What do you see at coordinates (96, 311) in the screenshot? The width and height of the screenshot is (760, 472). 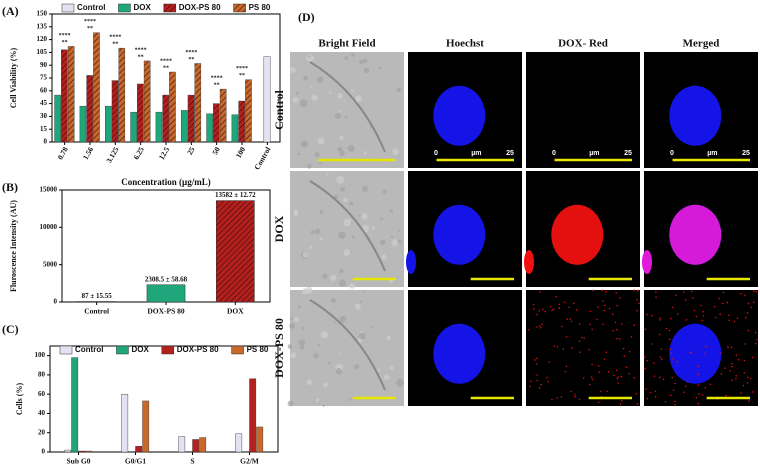 I see `x-tick-label: Control` at bounding box center [96, 311].